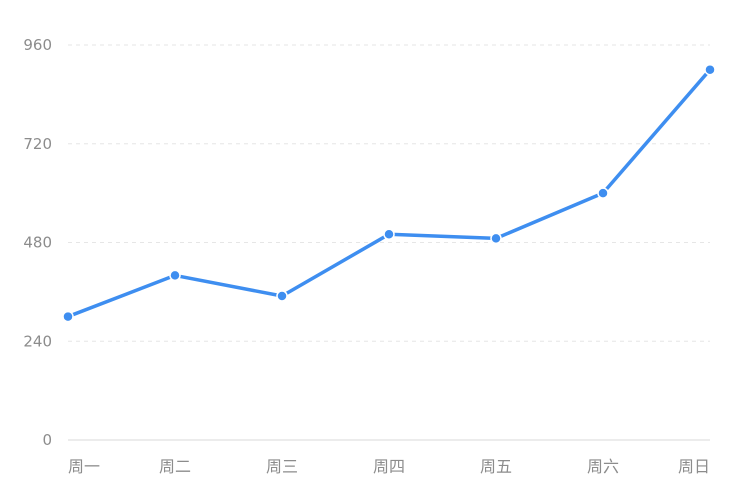 This screenshot has width=738, height=496. What do you see at coordinates (47, 440) in the screenshot?
I see `y-tick-label: 0` at bounding box center [47, 440].